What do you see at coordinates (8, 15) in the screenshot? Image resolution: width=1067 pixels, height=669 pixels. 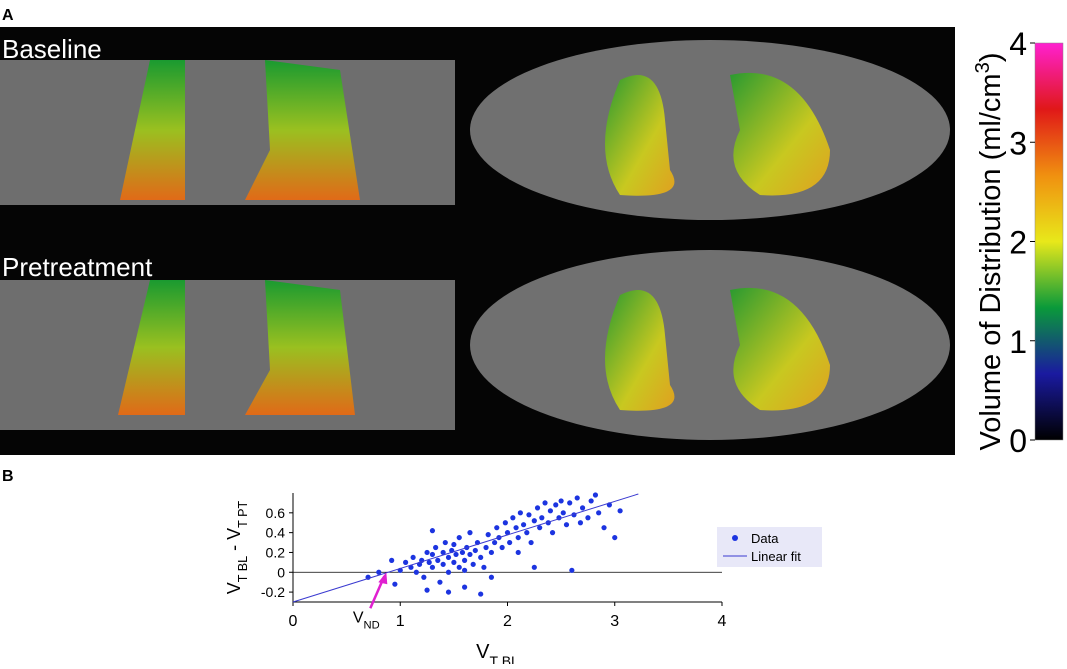 I see `panel-label: A` at bounding box center [8, 15].